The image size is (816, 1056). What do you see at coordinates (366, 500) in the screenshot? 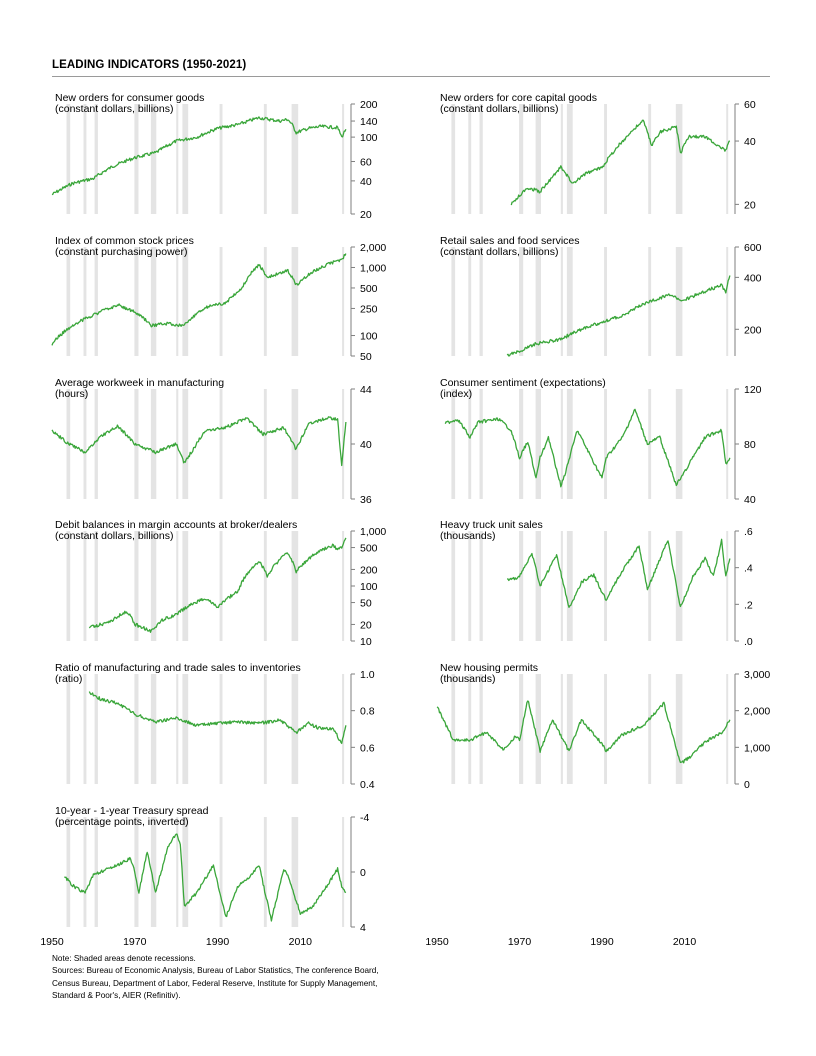
I see `y-tick-label: 36` at bounding box center [366, 500].